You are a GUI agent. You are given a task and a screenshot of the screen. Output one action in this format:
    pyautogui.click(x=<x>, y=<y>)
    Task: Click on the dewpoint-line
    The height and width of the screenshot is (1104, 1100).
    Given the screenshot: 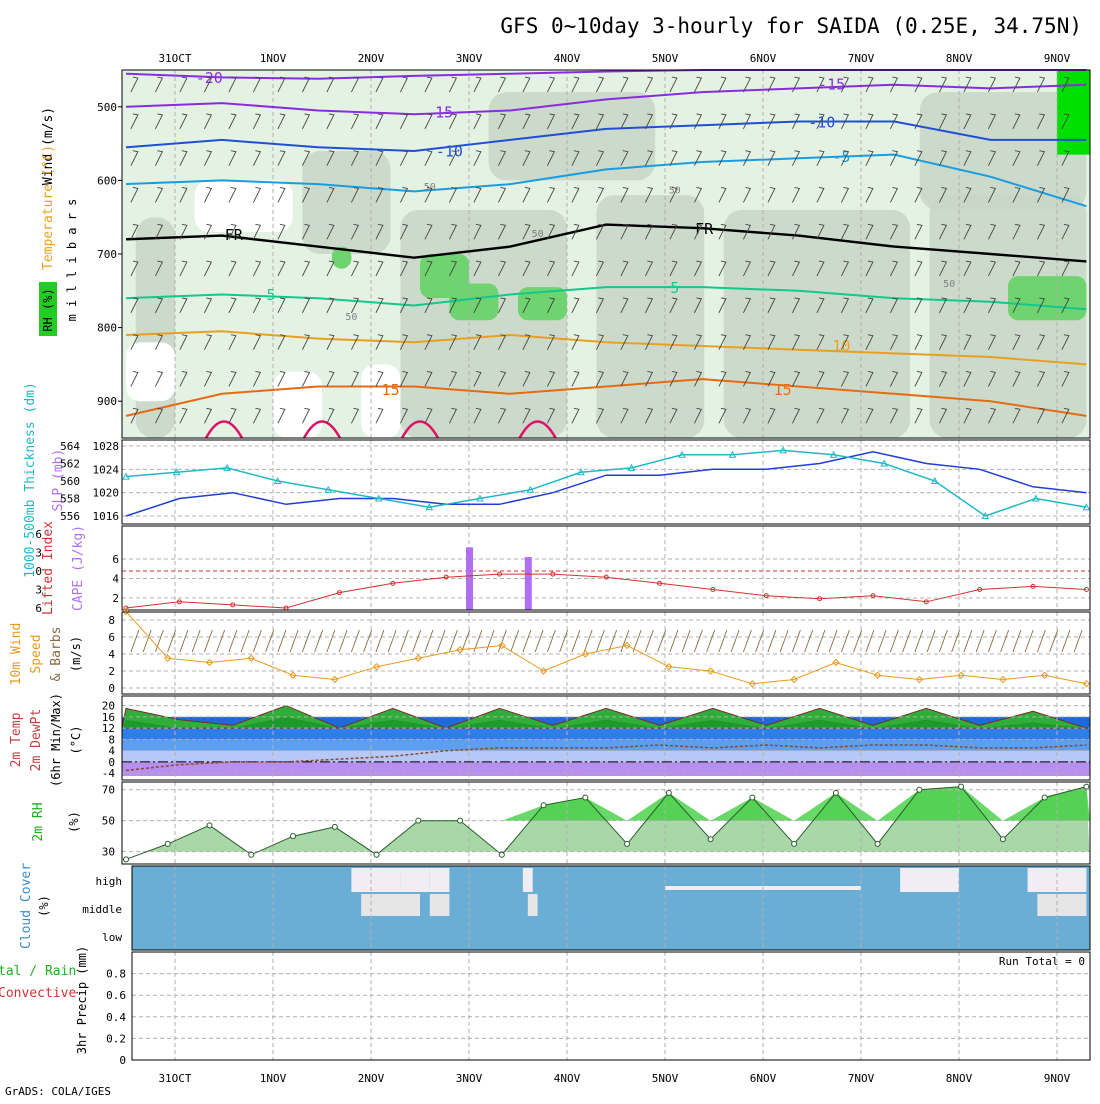 What is the action you would take?
    pyautogui.click(x=606, y=758)
    